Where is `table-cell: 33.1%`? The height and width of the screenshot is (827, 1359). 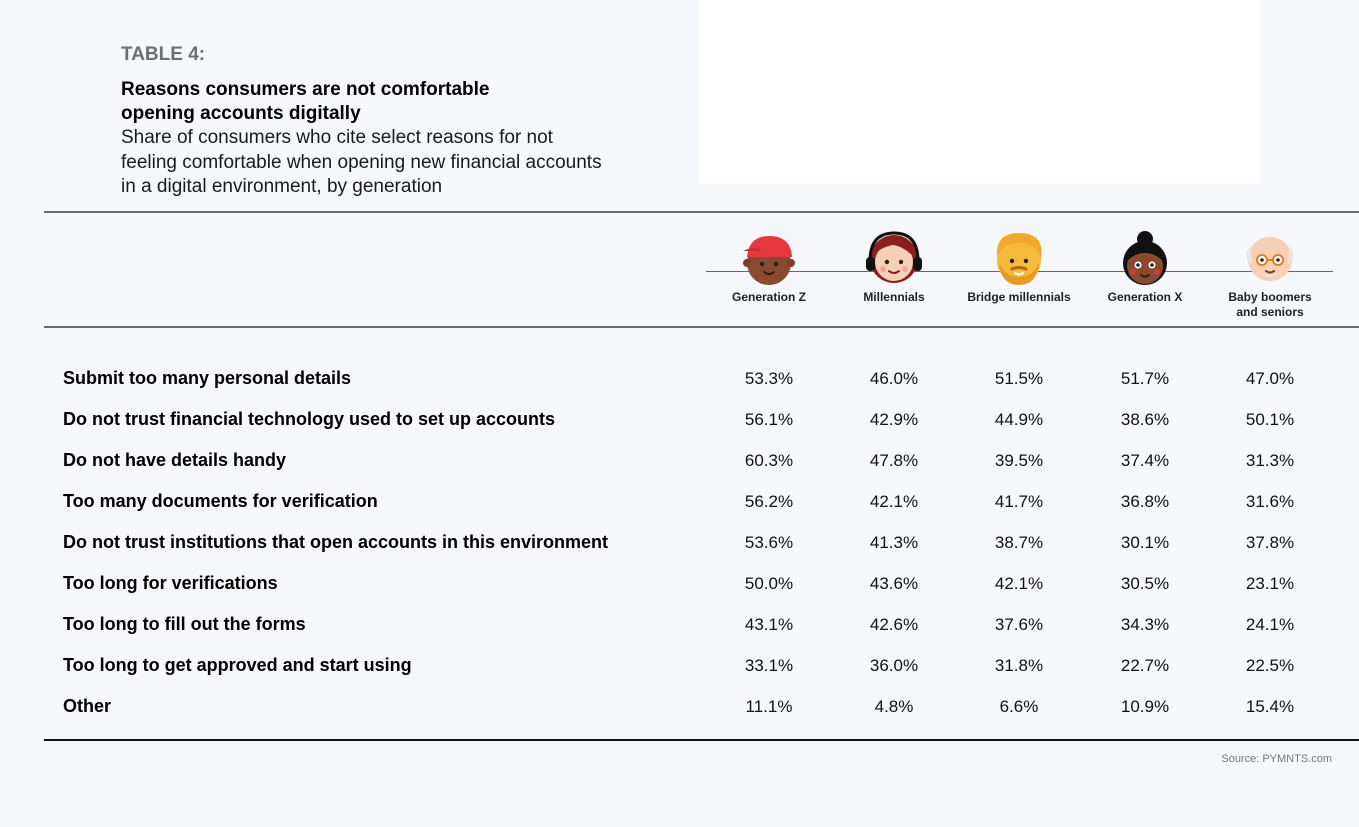
table-cell: 33.1% is located at coordinates (769, 665).